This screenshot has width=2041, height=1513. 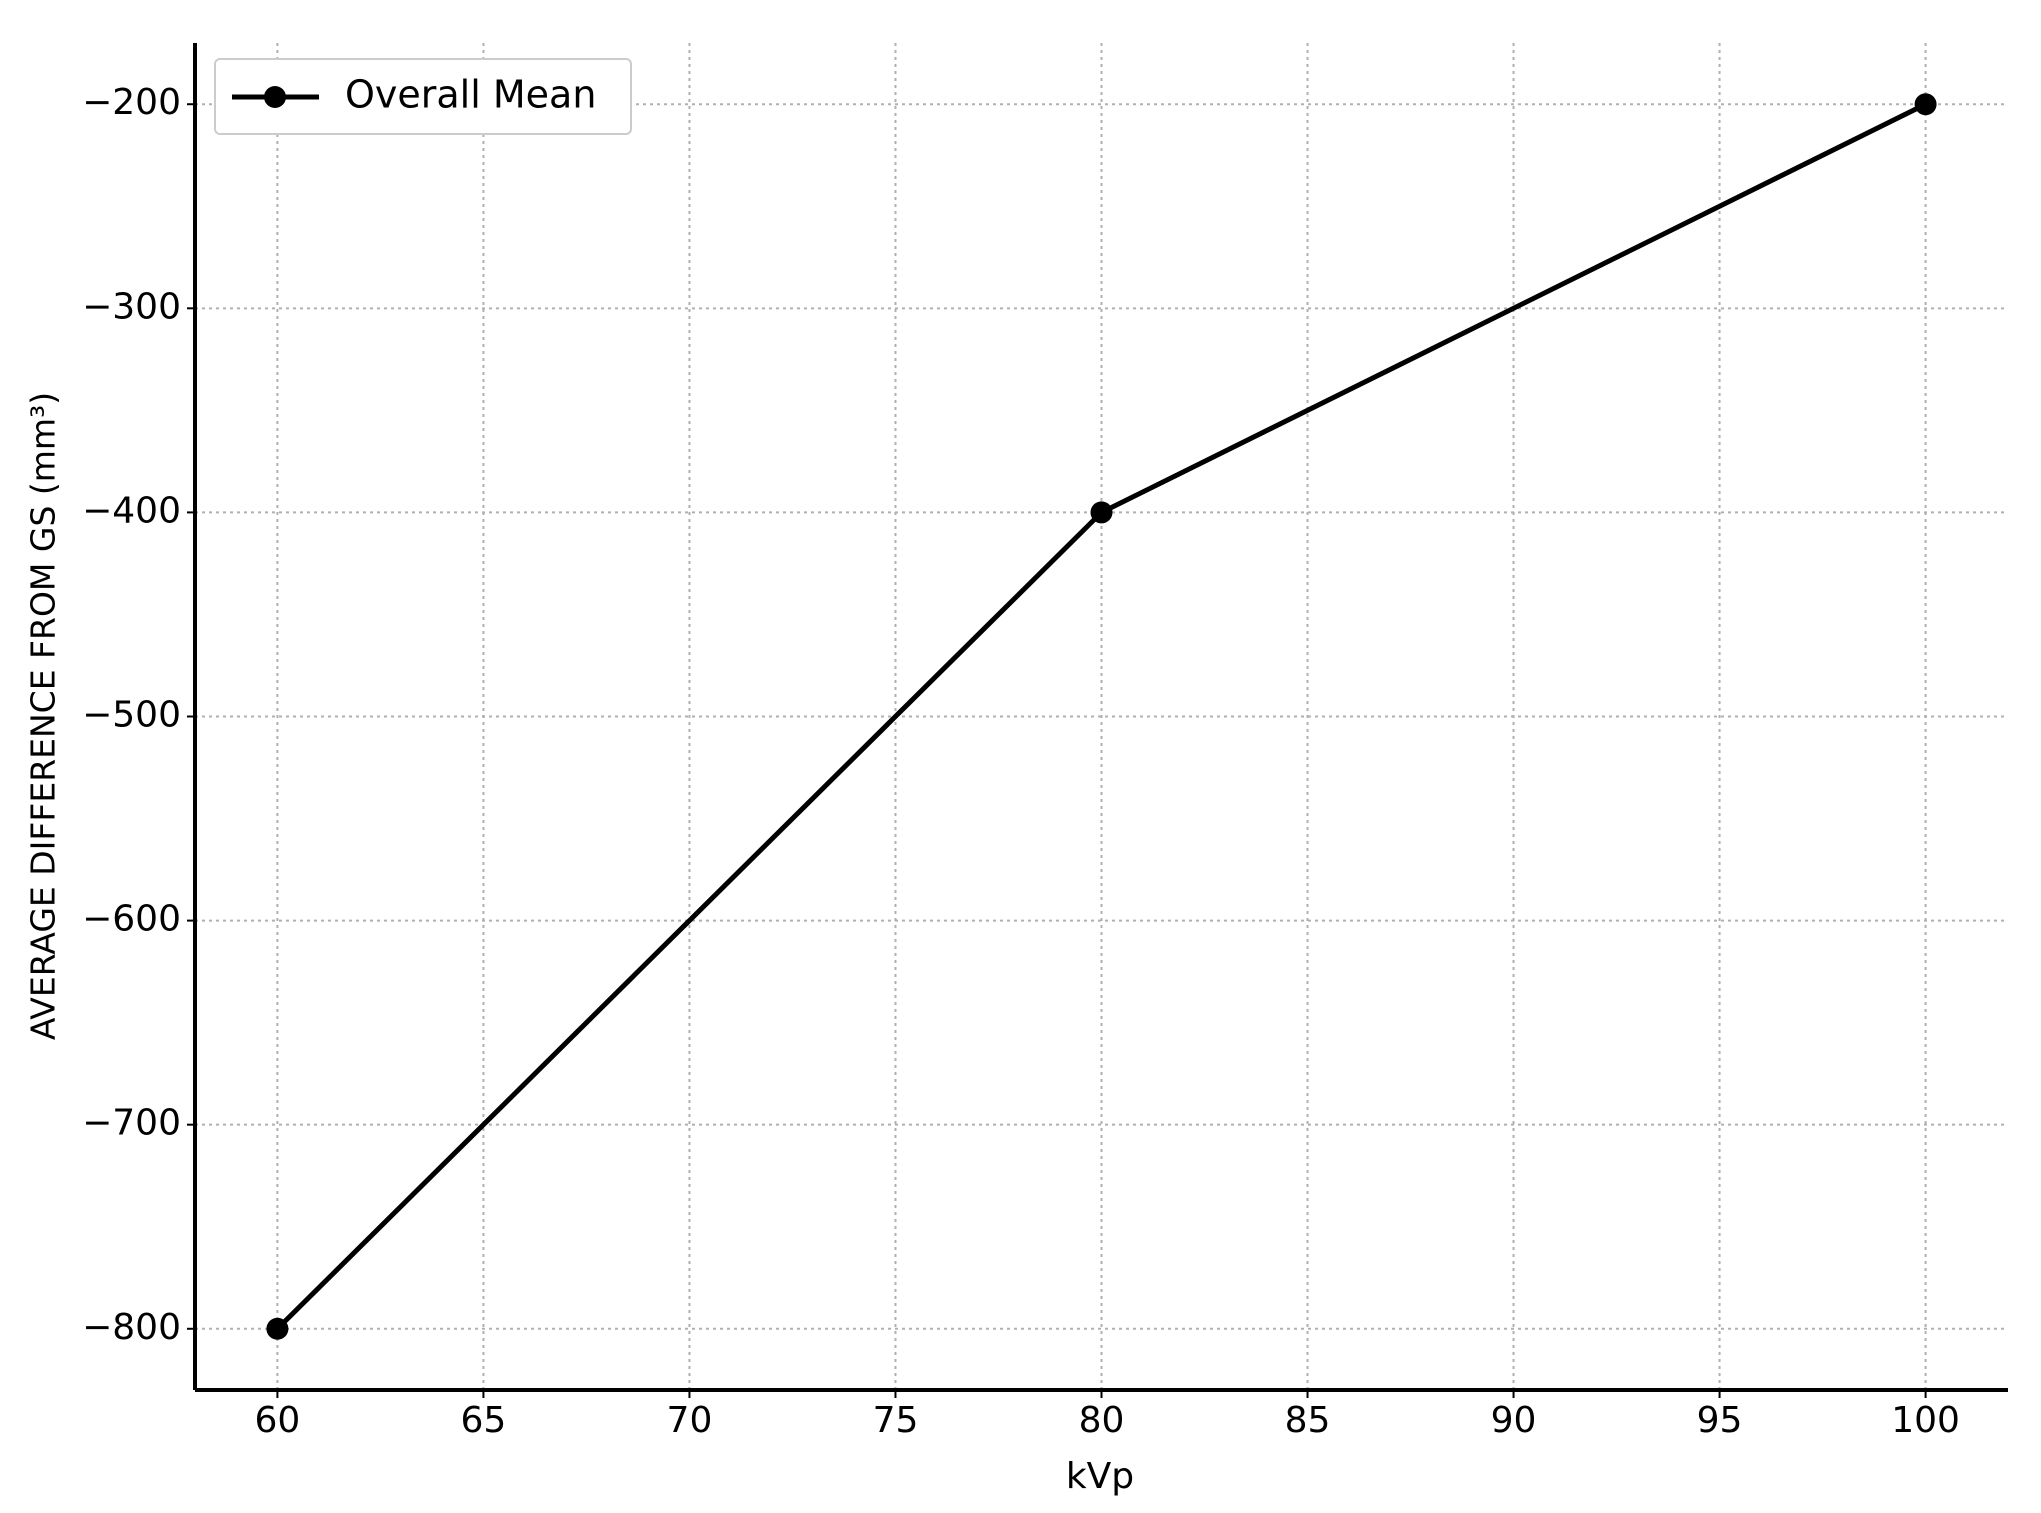 What do you see at coordinates (131, 1327) in the screenshot?
I see `y-tick-label: −800` at bounding box center [131, 1327].